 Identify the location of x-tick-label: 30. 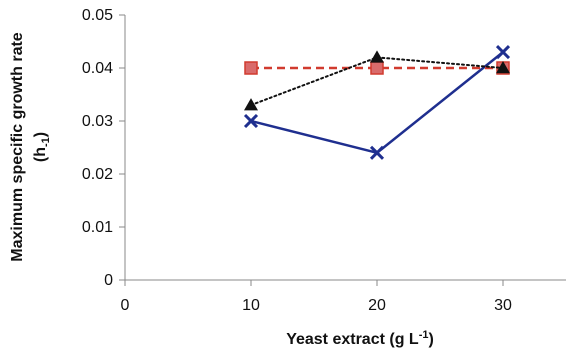
(503, 305).